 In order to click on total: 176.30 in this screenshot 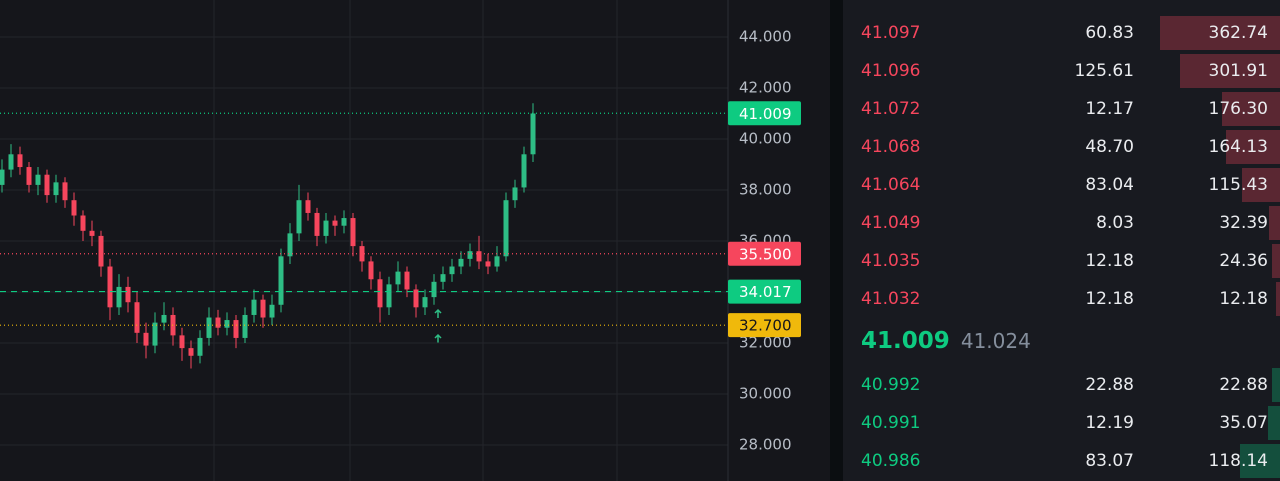, I will do `click(1238, 109)`.